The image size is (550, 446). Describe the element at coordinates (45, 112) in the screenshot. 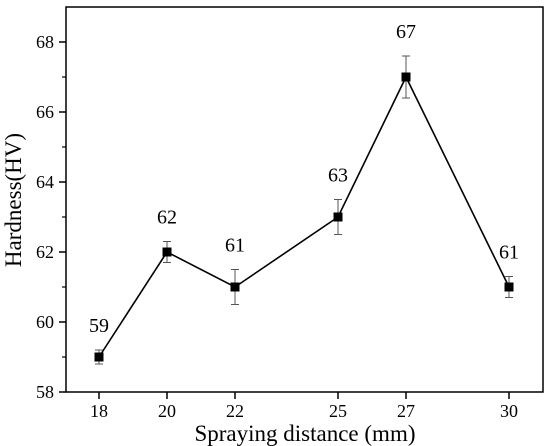

I see `y-tick-label: 66` at that location.